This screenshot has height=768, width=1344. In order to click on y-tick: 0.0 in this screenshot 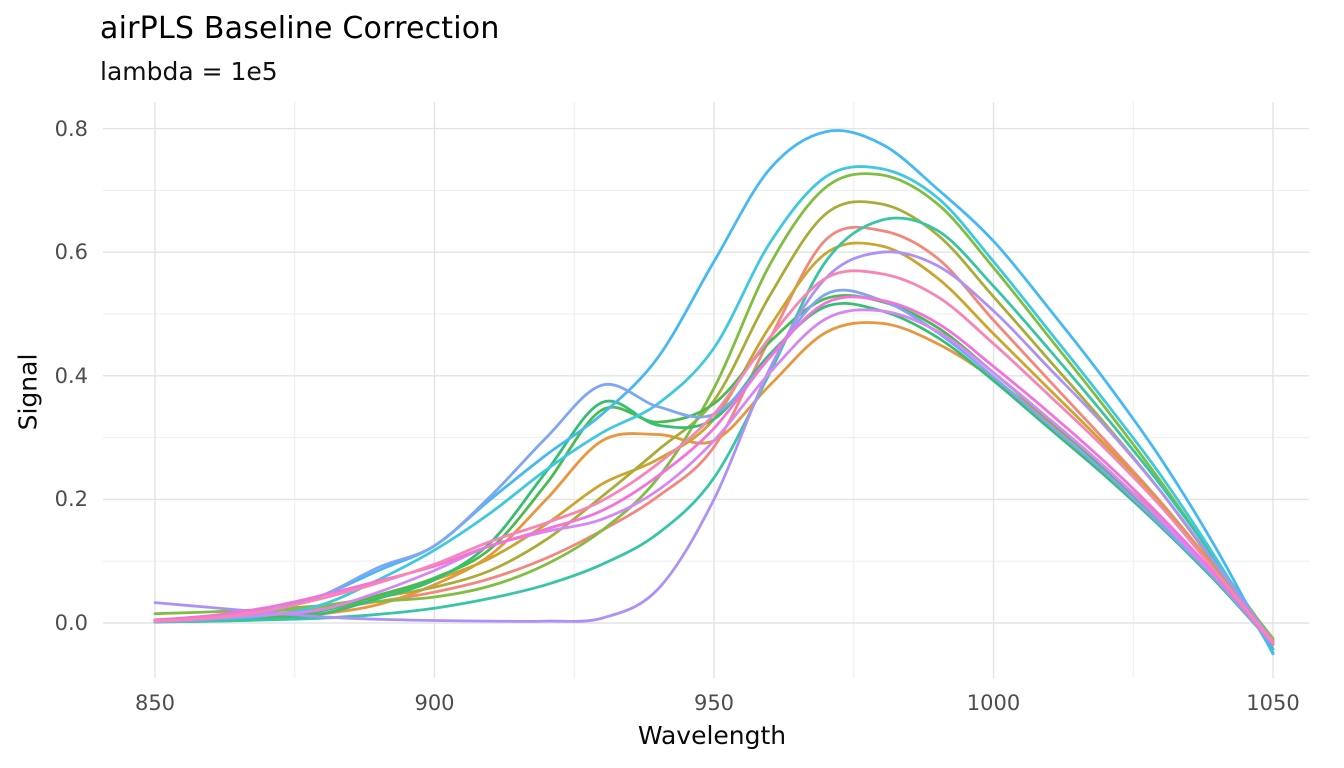, I will do `click(71, 623)`.